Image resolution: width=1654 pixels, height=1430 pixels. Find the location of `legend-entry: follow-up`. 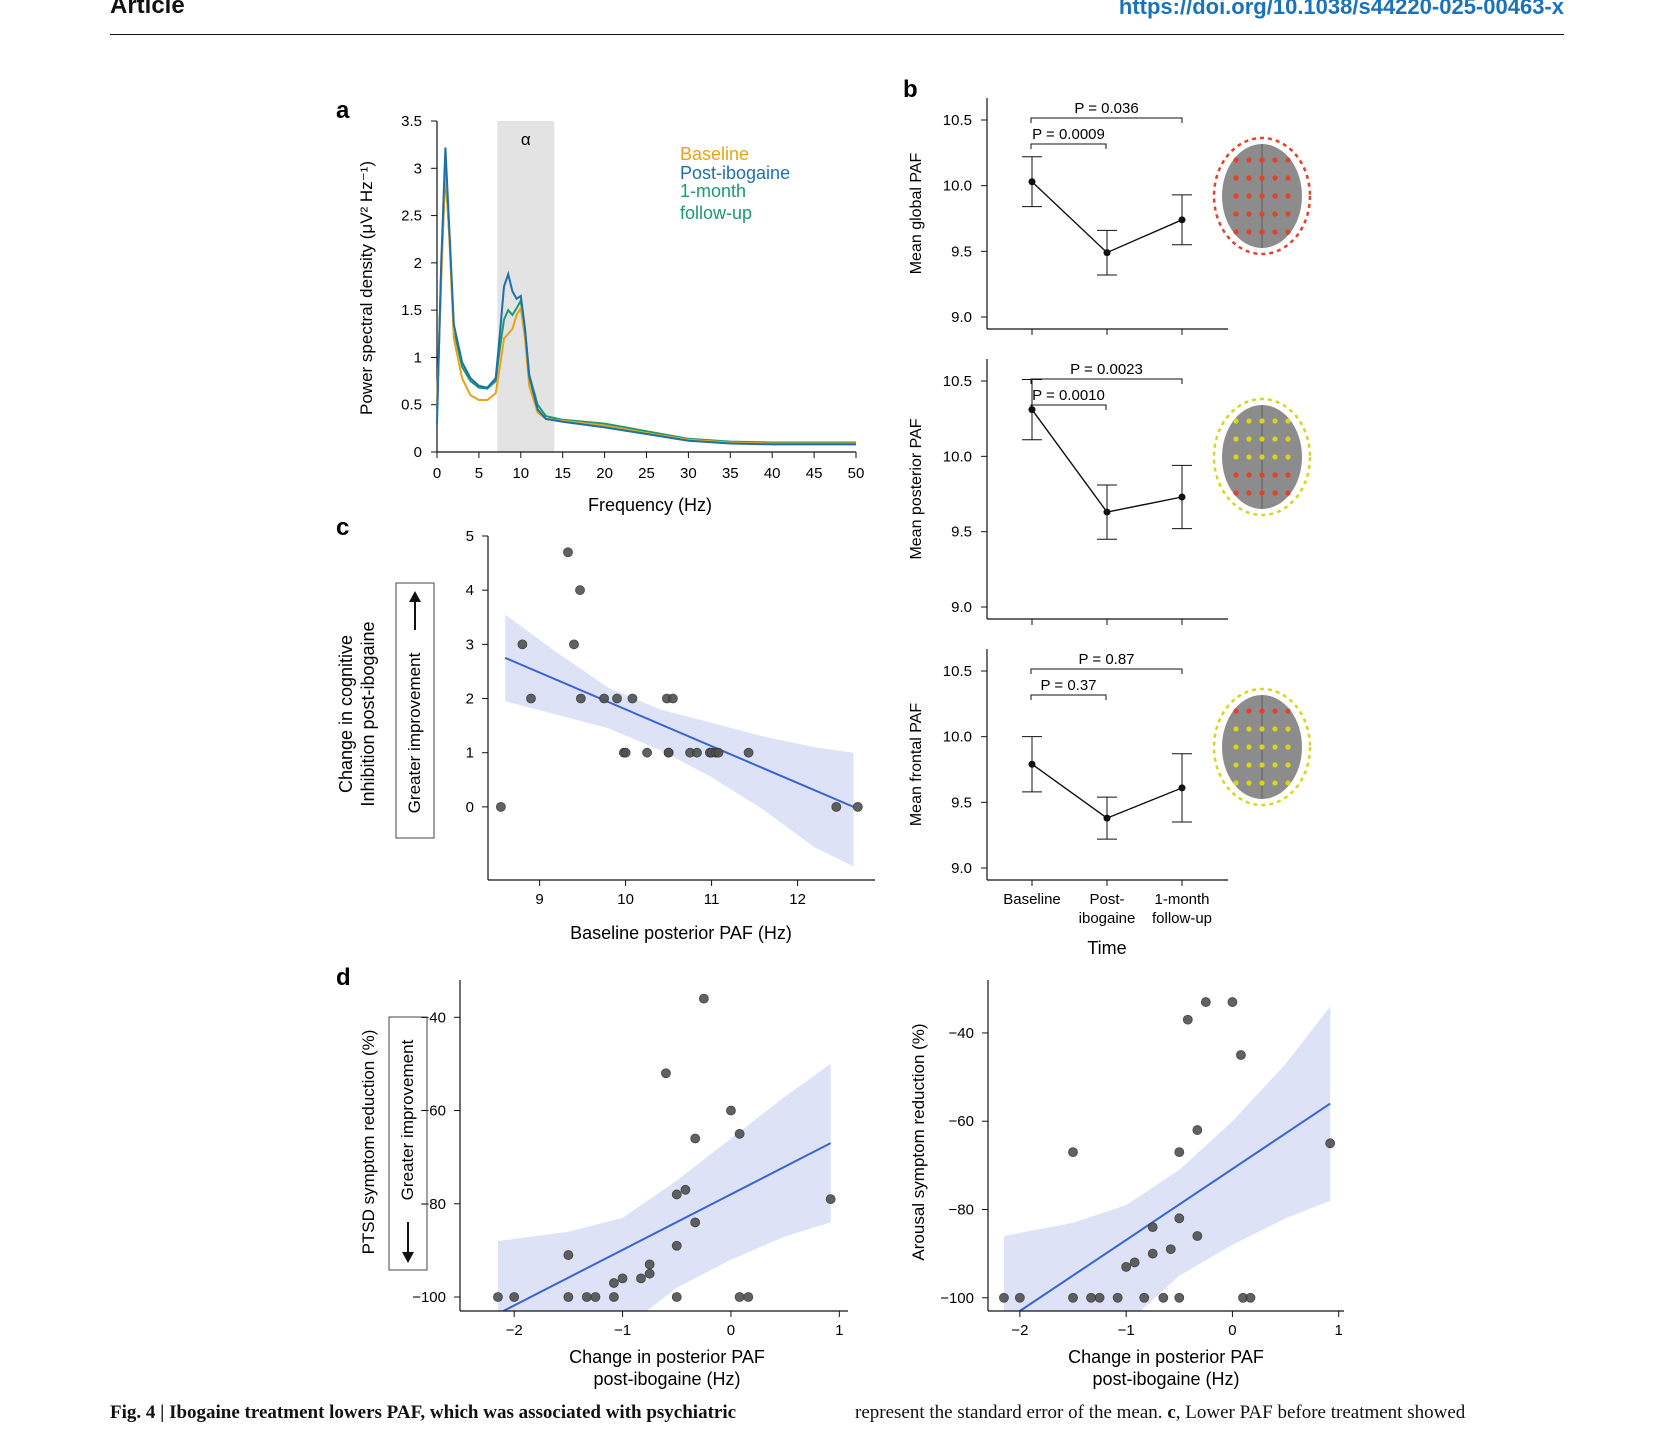

legend-entry: follow-up is located at coordinates (716, 213).